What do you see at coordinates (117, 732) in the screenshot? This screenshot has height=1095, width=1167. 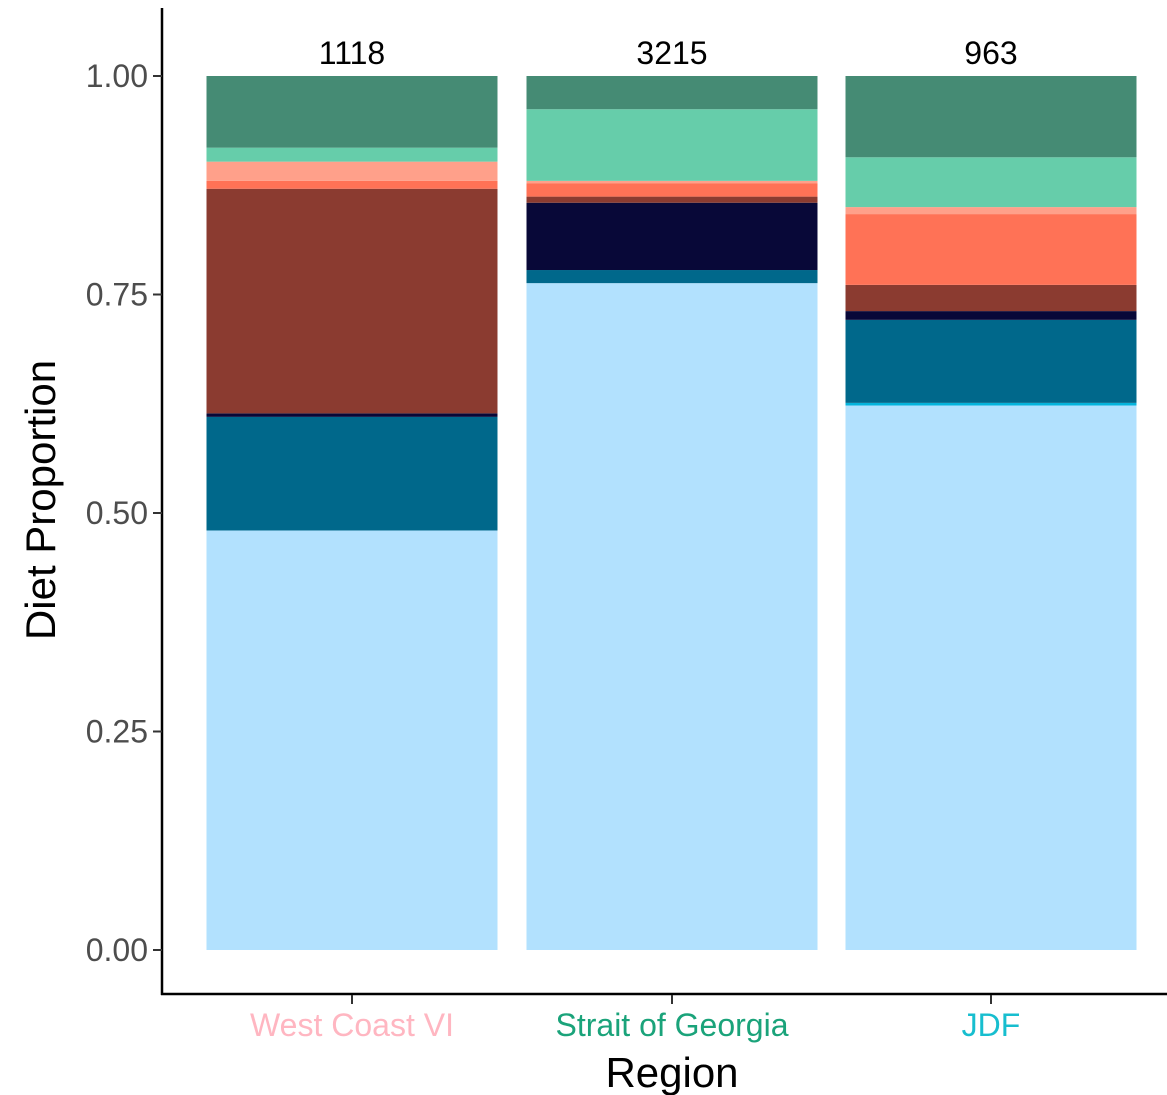 I see `y-tick-label: 0.25` at bounding box center [117, 732].